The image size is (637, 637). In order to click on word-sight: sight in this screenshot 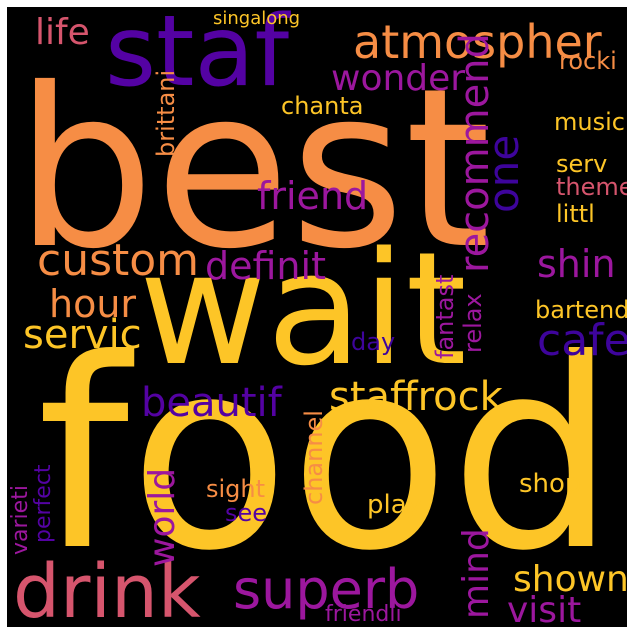, I will do `click(236, 489)`.